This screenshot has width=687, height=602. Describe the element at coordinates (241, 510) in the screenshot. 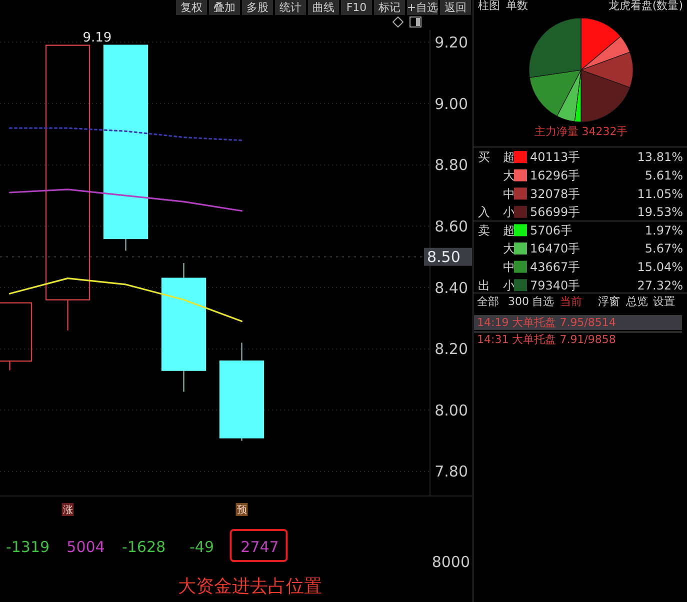

I see `text: 预` at that location.